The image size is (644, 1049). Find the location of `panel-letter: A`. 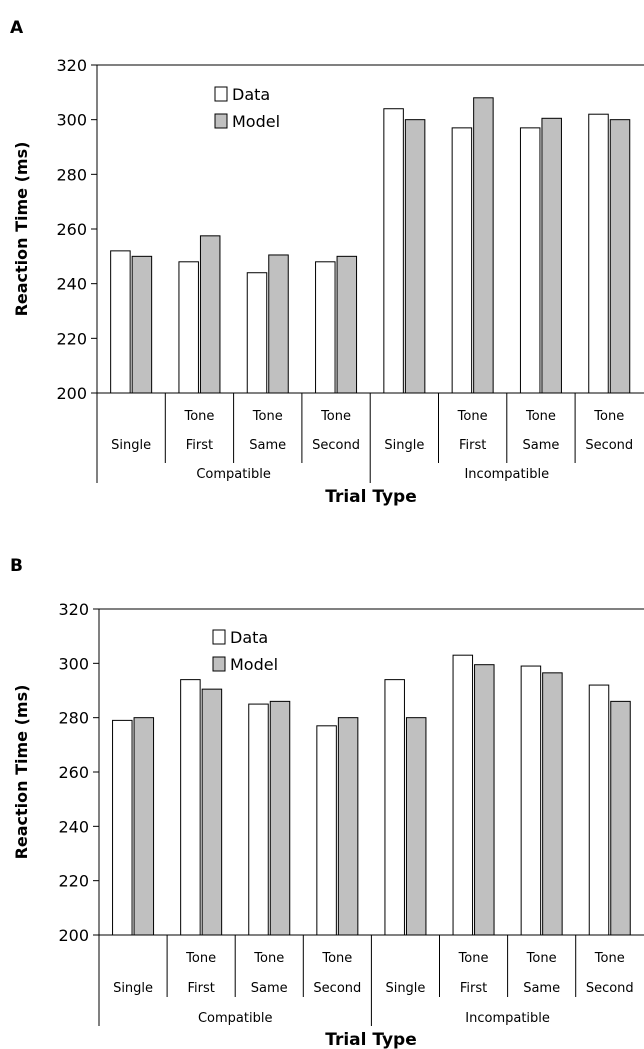

panel-letter: A is located at coordinates (17, 28).